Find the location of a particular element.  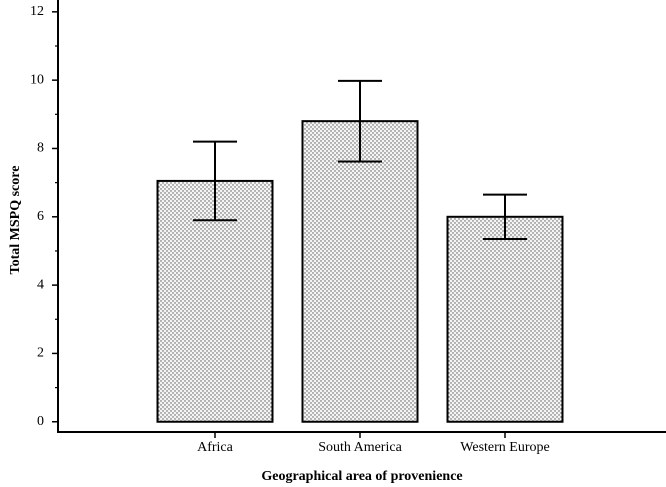

y-axis-label: Total MSPQ score is located at coordinates (15, 220).